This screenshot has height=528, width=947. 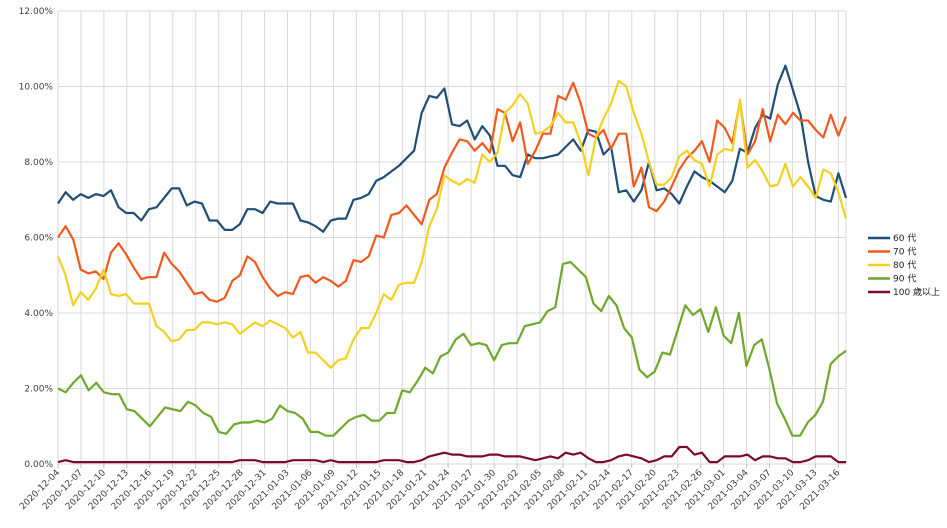 What do you see at coordinates (904, 279) in the screenshot?
I see `legend-label: 90 代` at bounding box center [904, 279].